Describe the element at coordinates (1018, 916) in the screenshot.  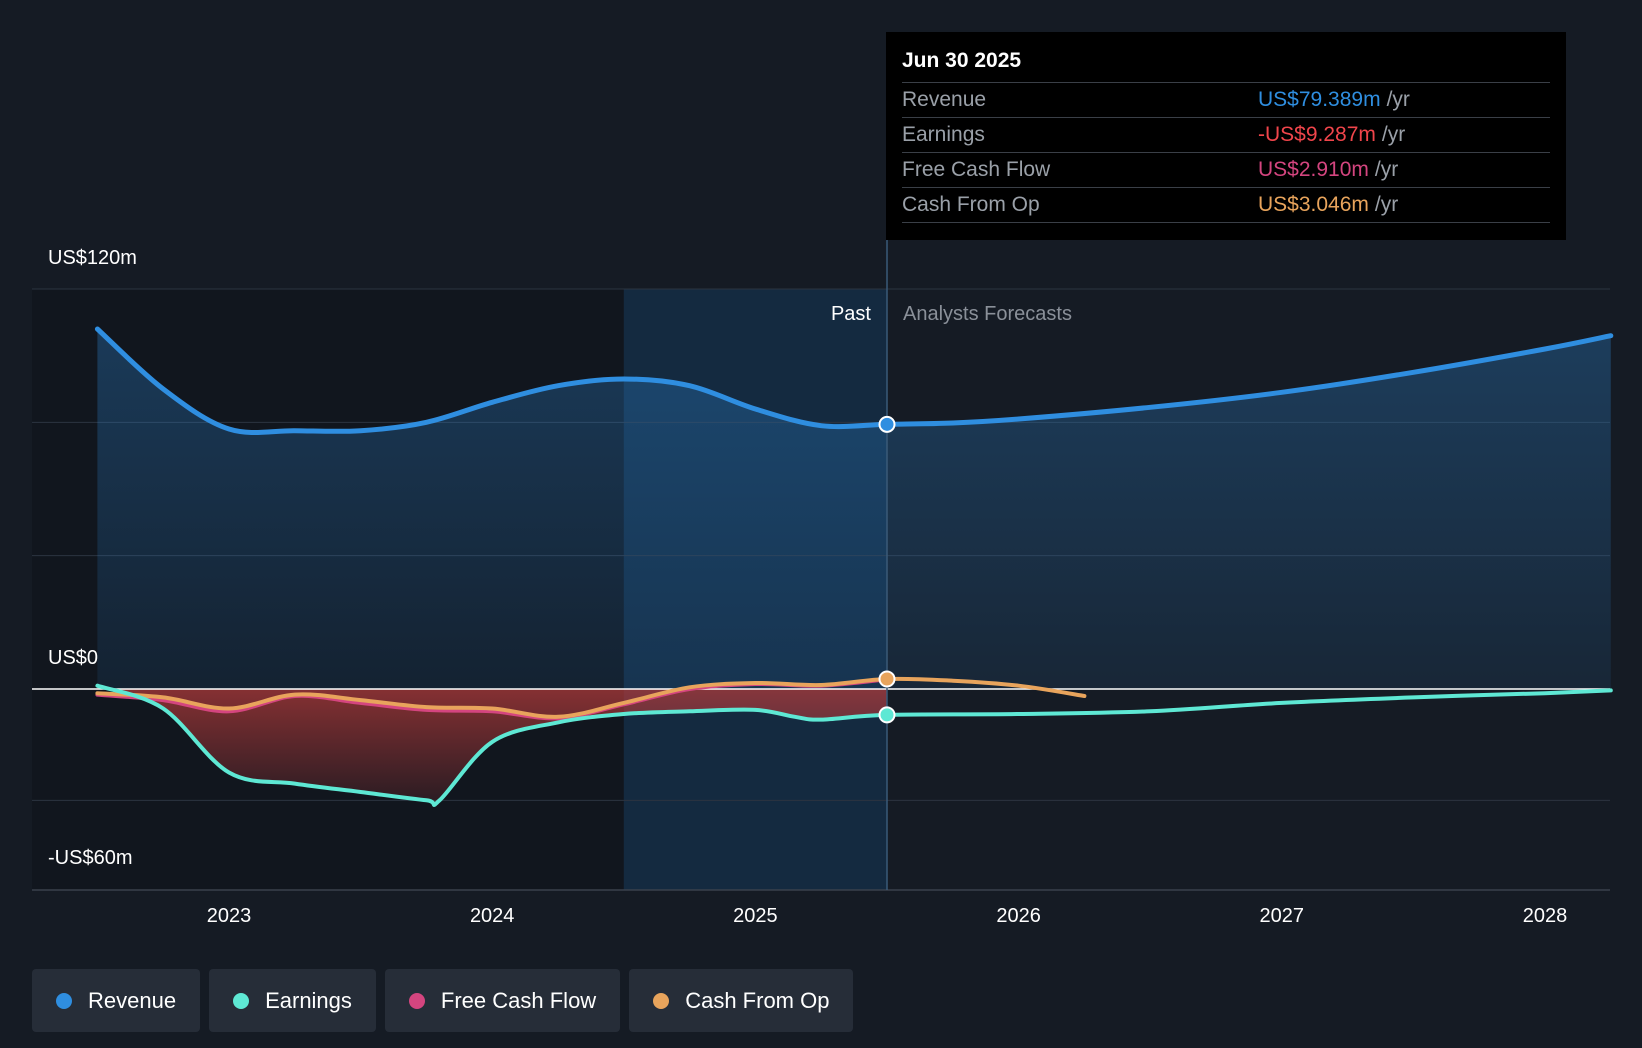
I see `x-tick-label: 2026` at that location.